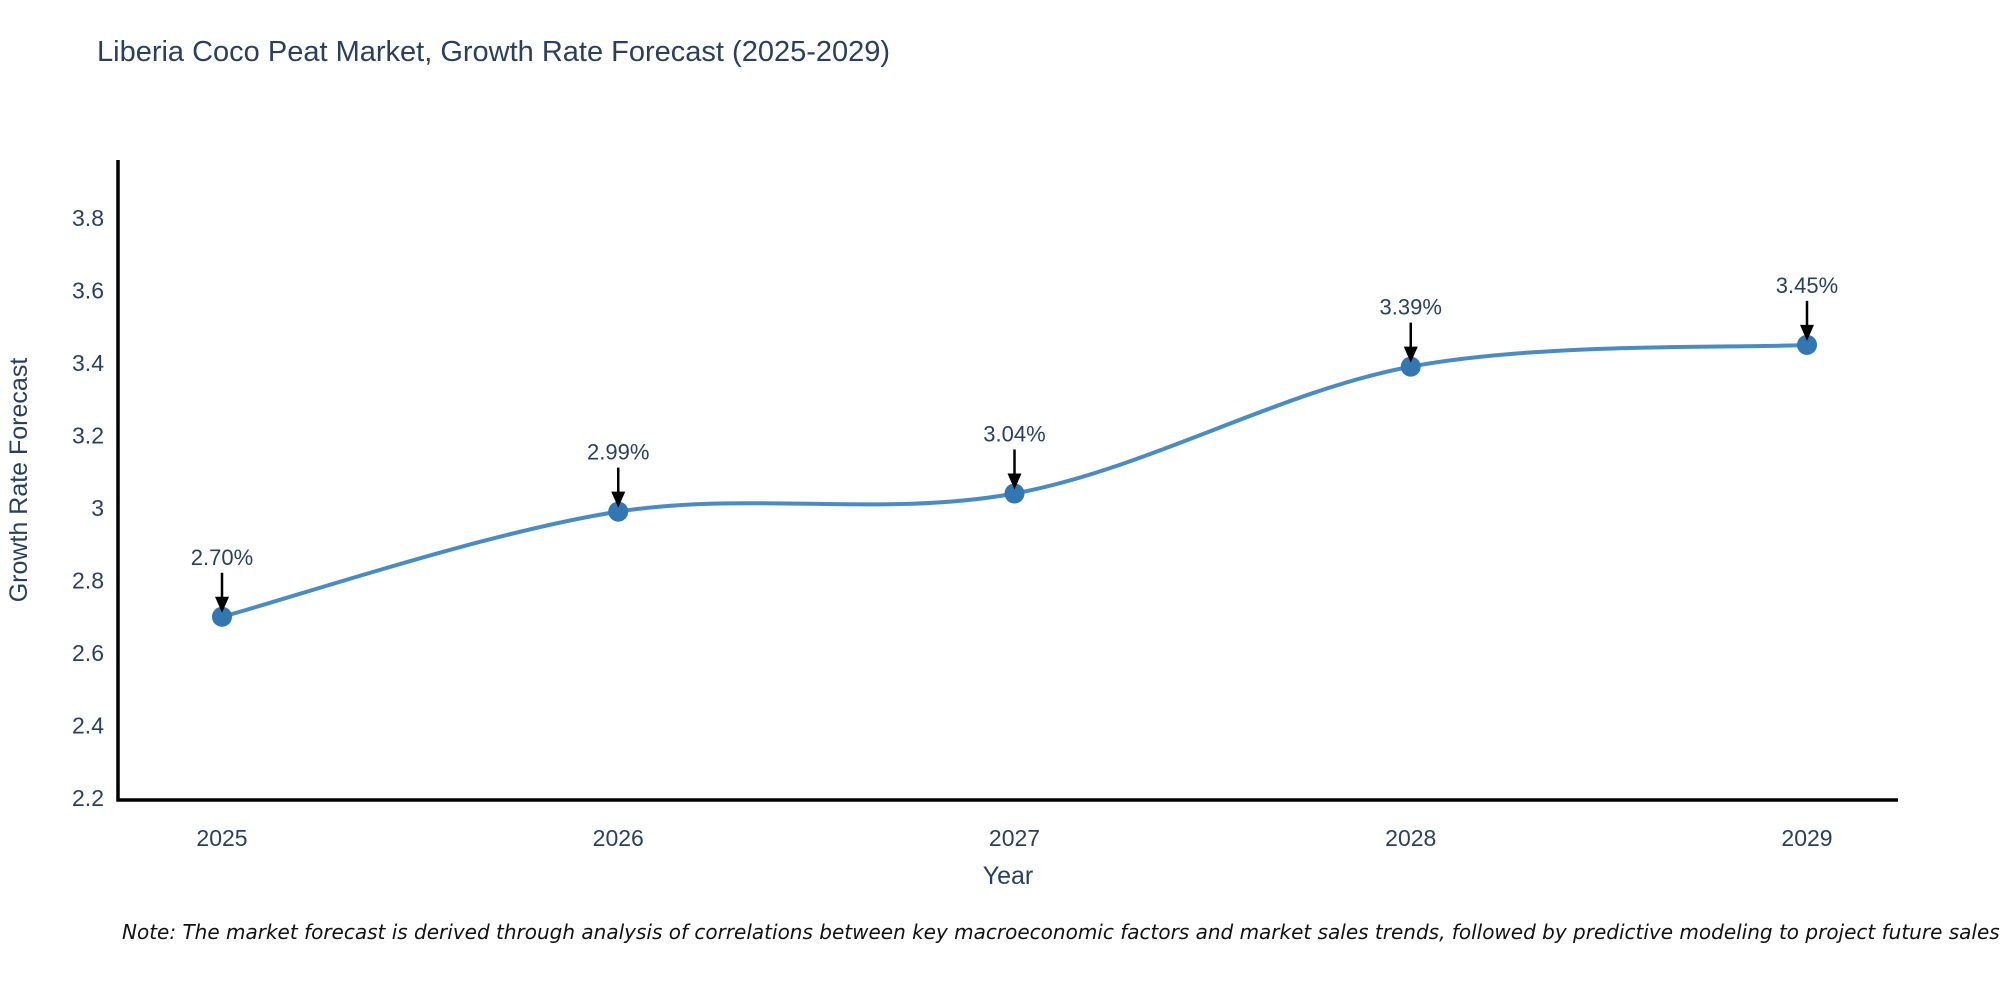  Describe the element at coordinates (1410, 838) in the screenshot. I see `x-tick-label: 2028` at that location.